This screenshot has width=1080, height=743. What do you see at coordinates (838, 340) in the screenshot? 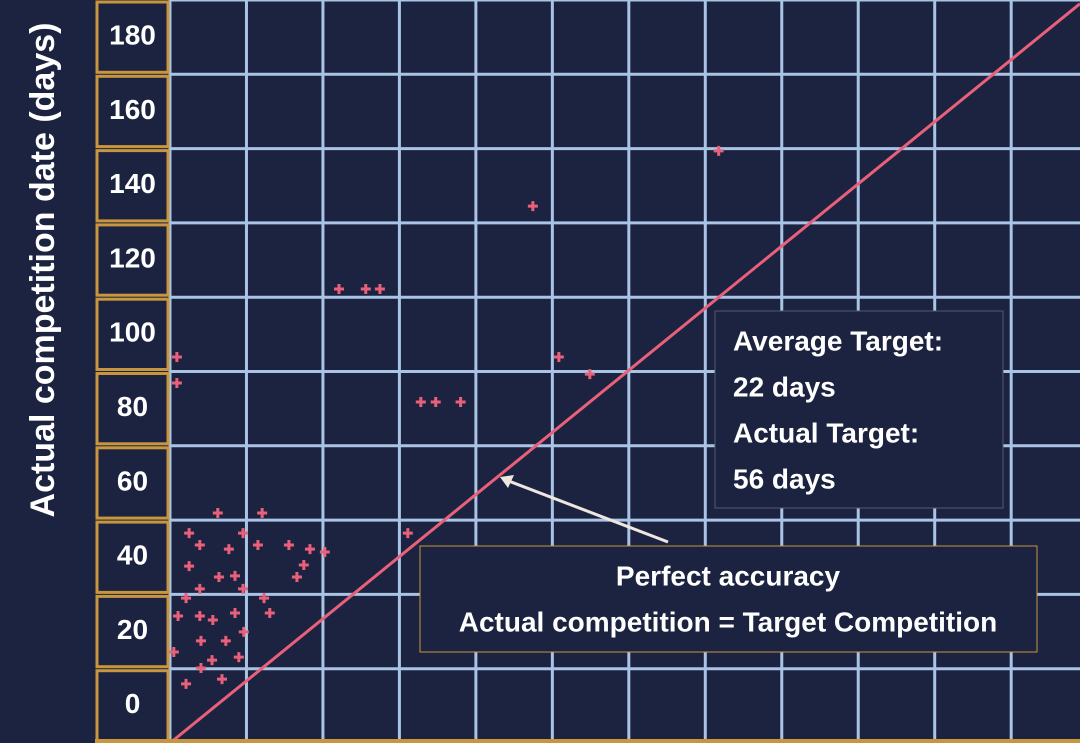
I see `info-text: Average Target:` at bounding box center [838, 340].